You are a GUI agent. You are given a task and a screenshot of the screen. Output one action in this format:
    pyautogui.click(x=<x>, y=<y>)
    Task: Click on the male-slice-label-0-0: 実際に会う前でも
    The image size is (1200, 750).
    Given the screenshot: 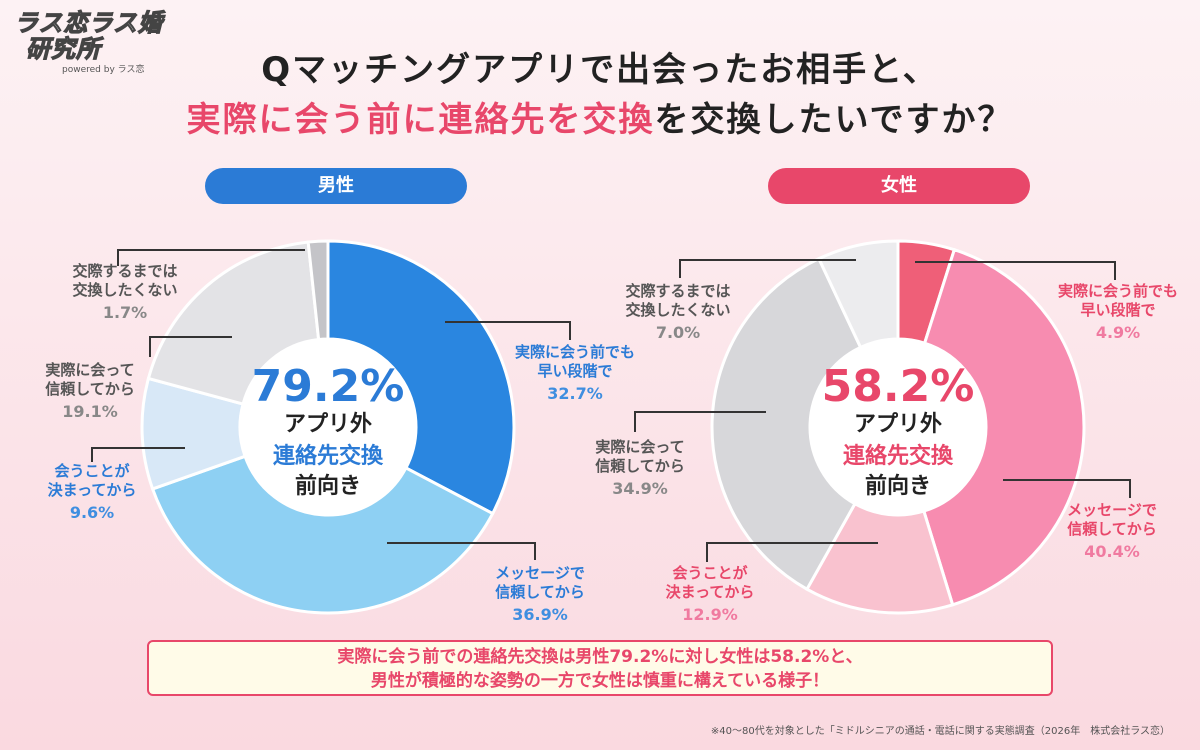 What is the action you would take?
    pyautogui.click(x=575, y=352)
    